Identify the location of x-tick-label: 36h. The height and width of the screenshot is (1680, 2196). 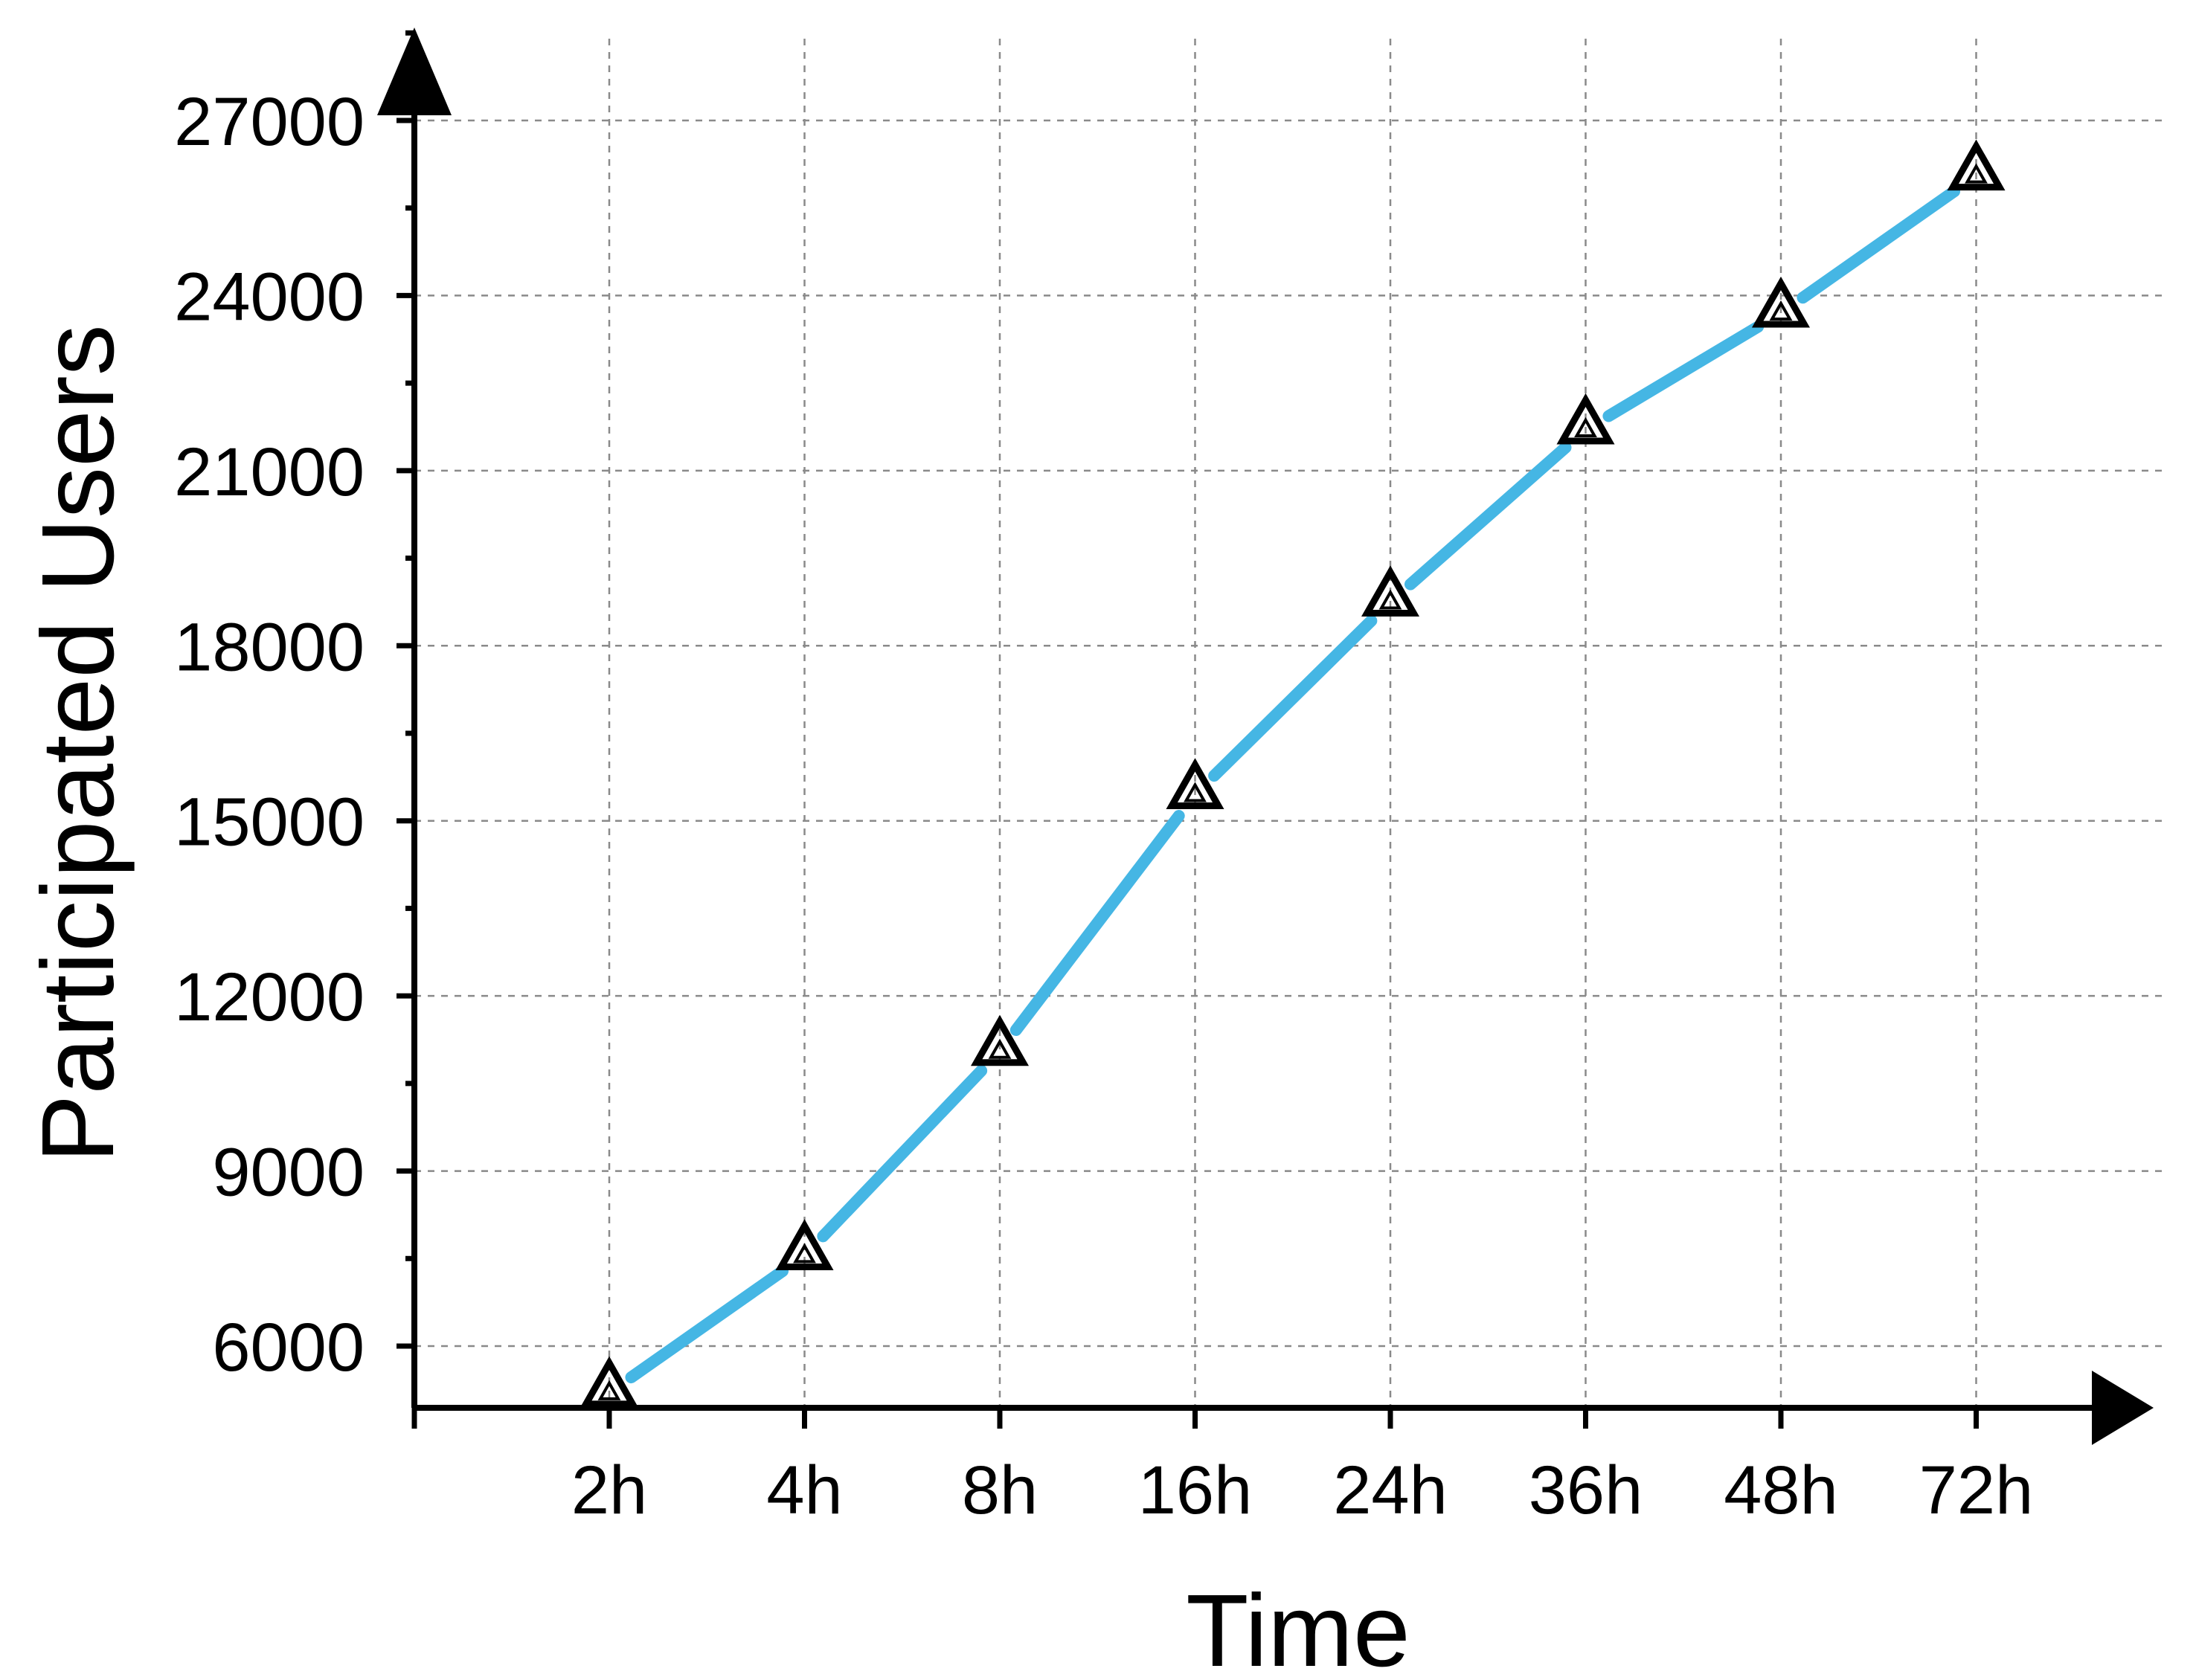
(1586, 1490).